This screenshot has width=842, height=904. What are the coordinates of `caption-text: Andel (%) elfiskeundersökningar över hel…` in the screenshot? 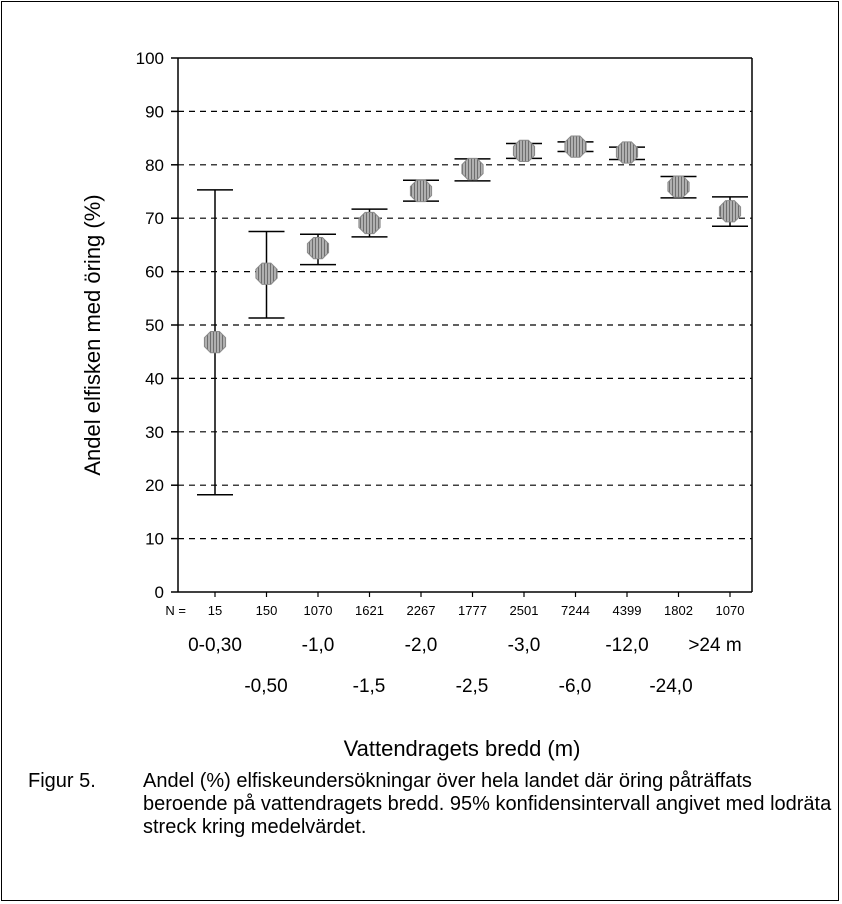 It's located at (487, 804).